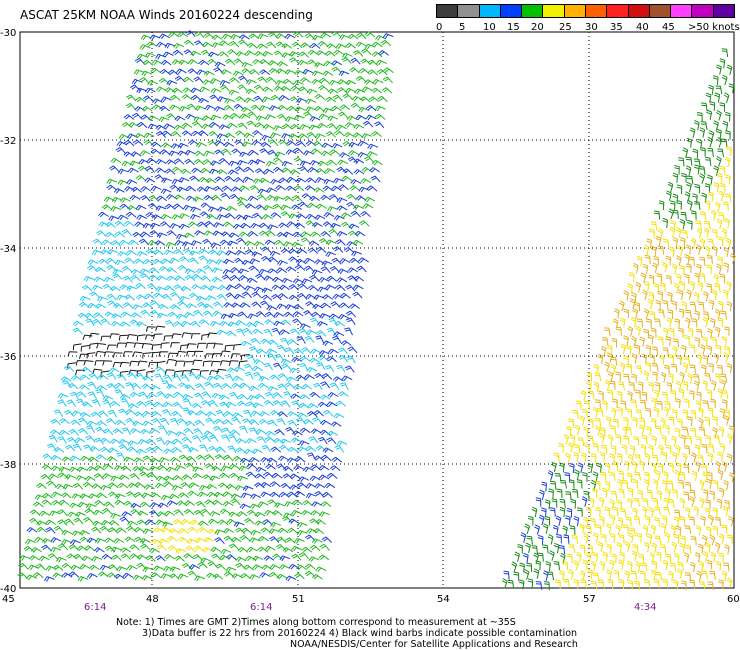 The width and height of the screenshot is (740, 650). I want to click on pass-time-label: 6:14, so click(95, 607).